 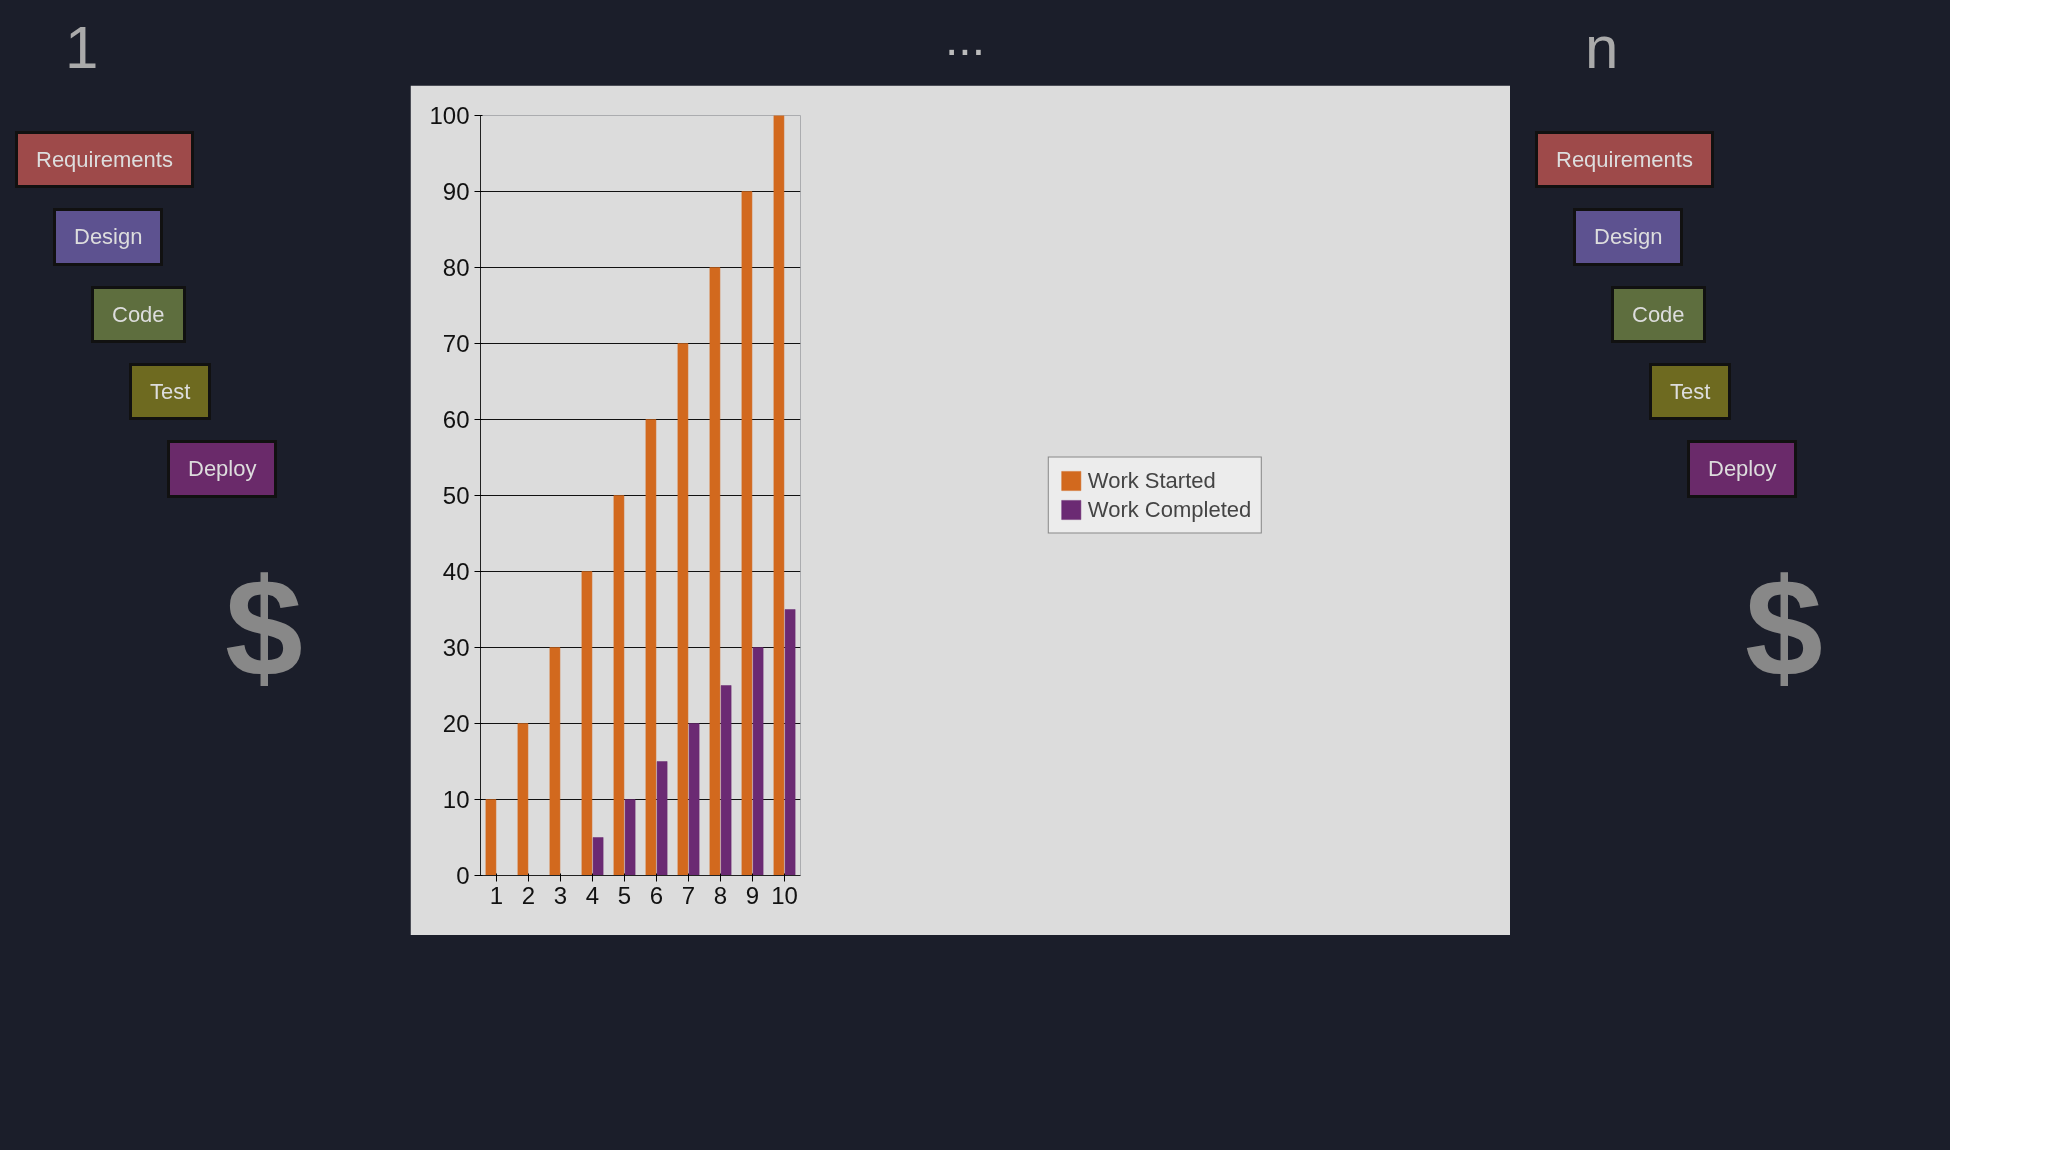 What do you see at coordinates (456, 495) in the screenshot?
I see `y-tick-label: 50` at bounding box center [456, 495].